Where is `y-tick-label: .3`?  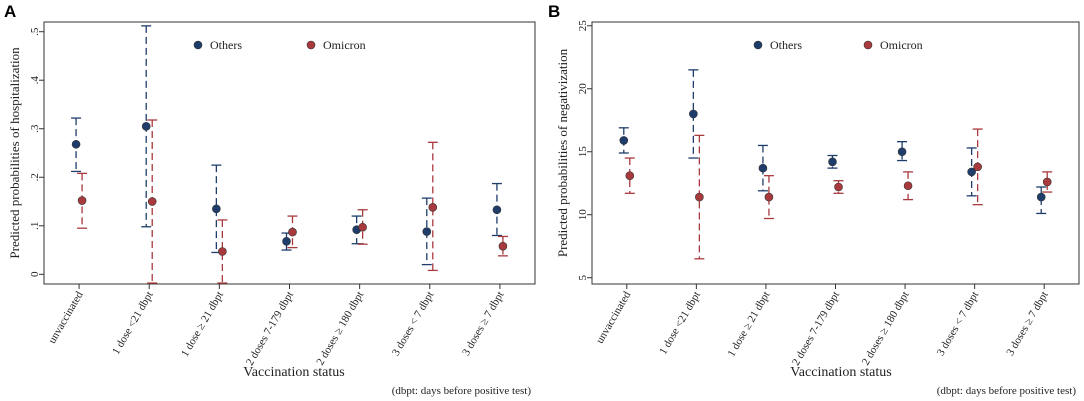
y-tick-label: .3 is located at coordinates (35, 128).